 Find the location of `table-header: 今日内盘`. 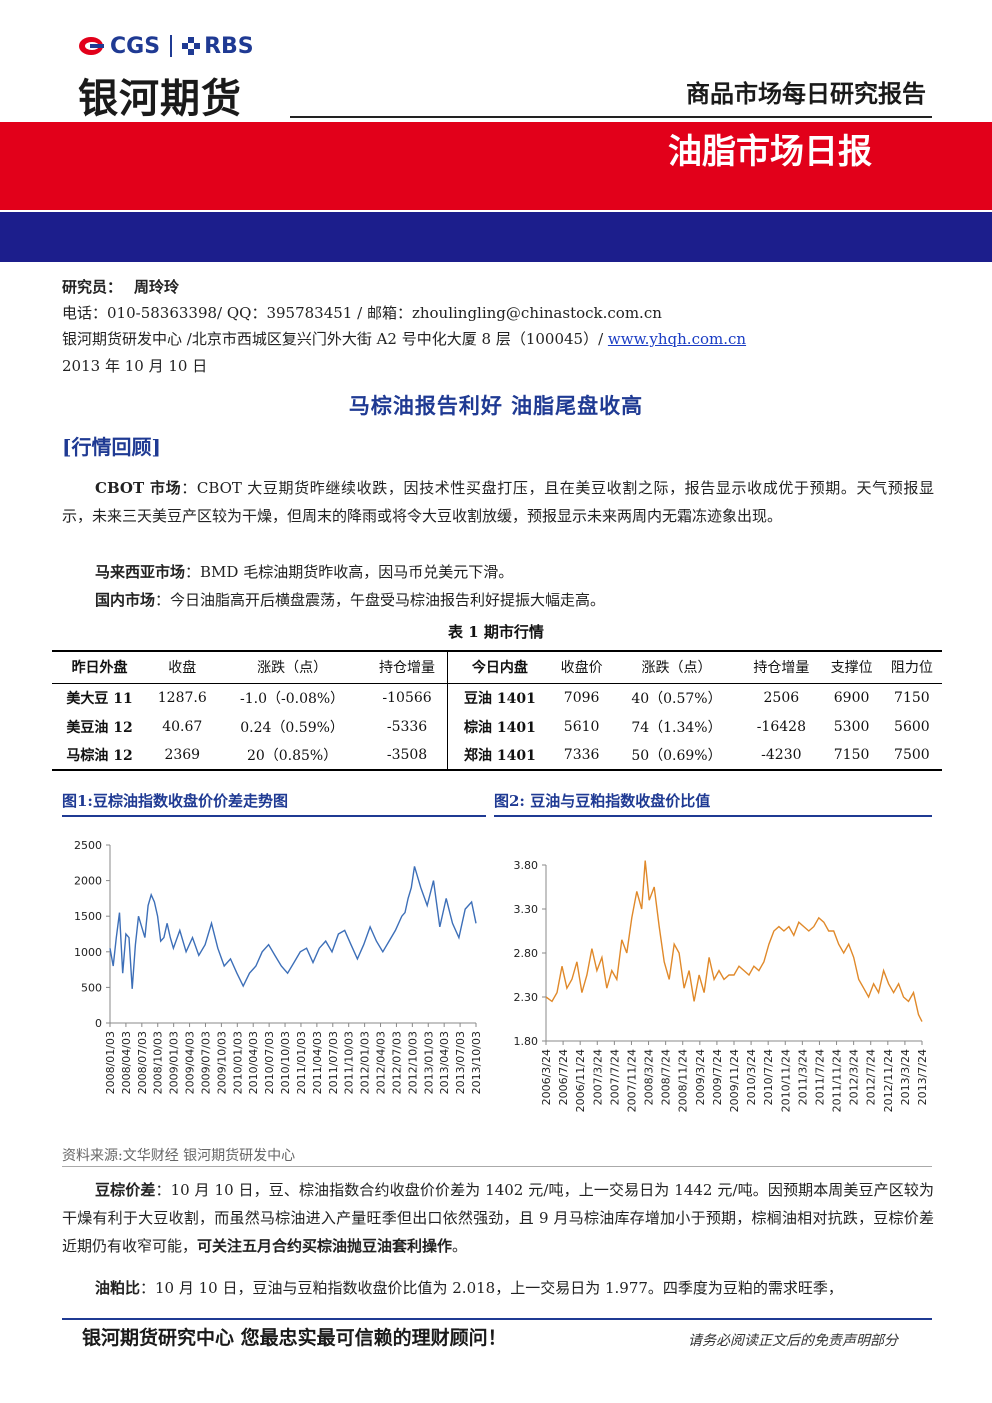

table-header: 今日内盘 is located at coordinates (499, 667).